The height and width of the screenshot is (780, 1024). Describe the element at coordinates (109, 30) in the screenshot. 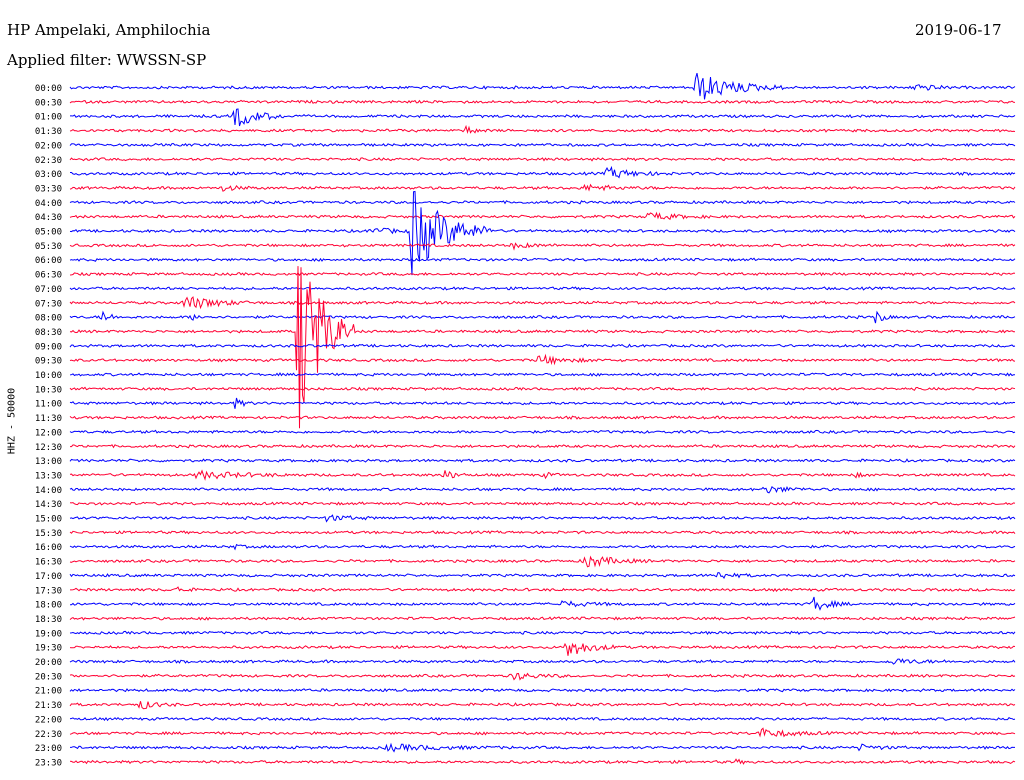

I see `station-title: HP Ampelaki, Amphilochia` at that location.